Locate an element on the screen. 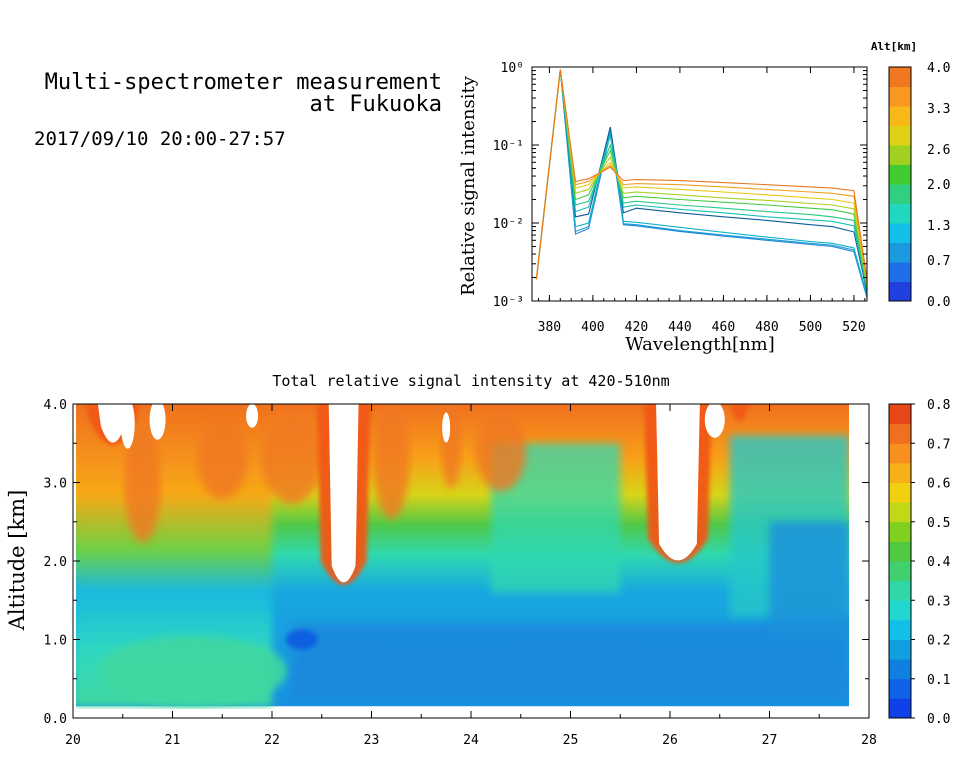  heatmap-y-tick-label: 0.0 is located at coordinates (55, 719).